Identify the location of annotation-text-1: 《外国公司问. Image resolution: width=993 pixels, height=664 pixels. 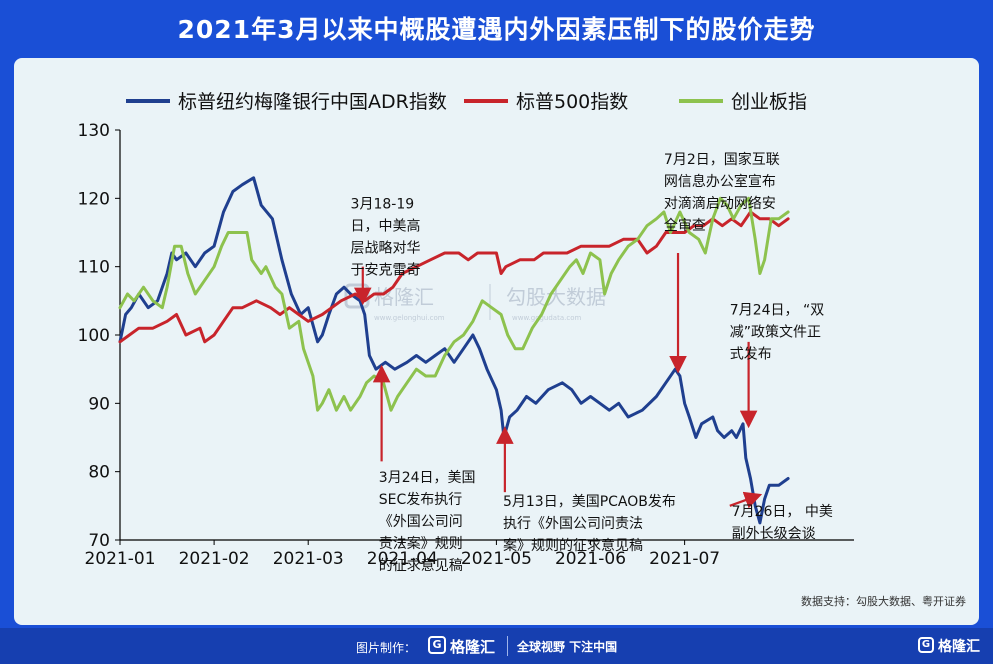
(421, 522).